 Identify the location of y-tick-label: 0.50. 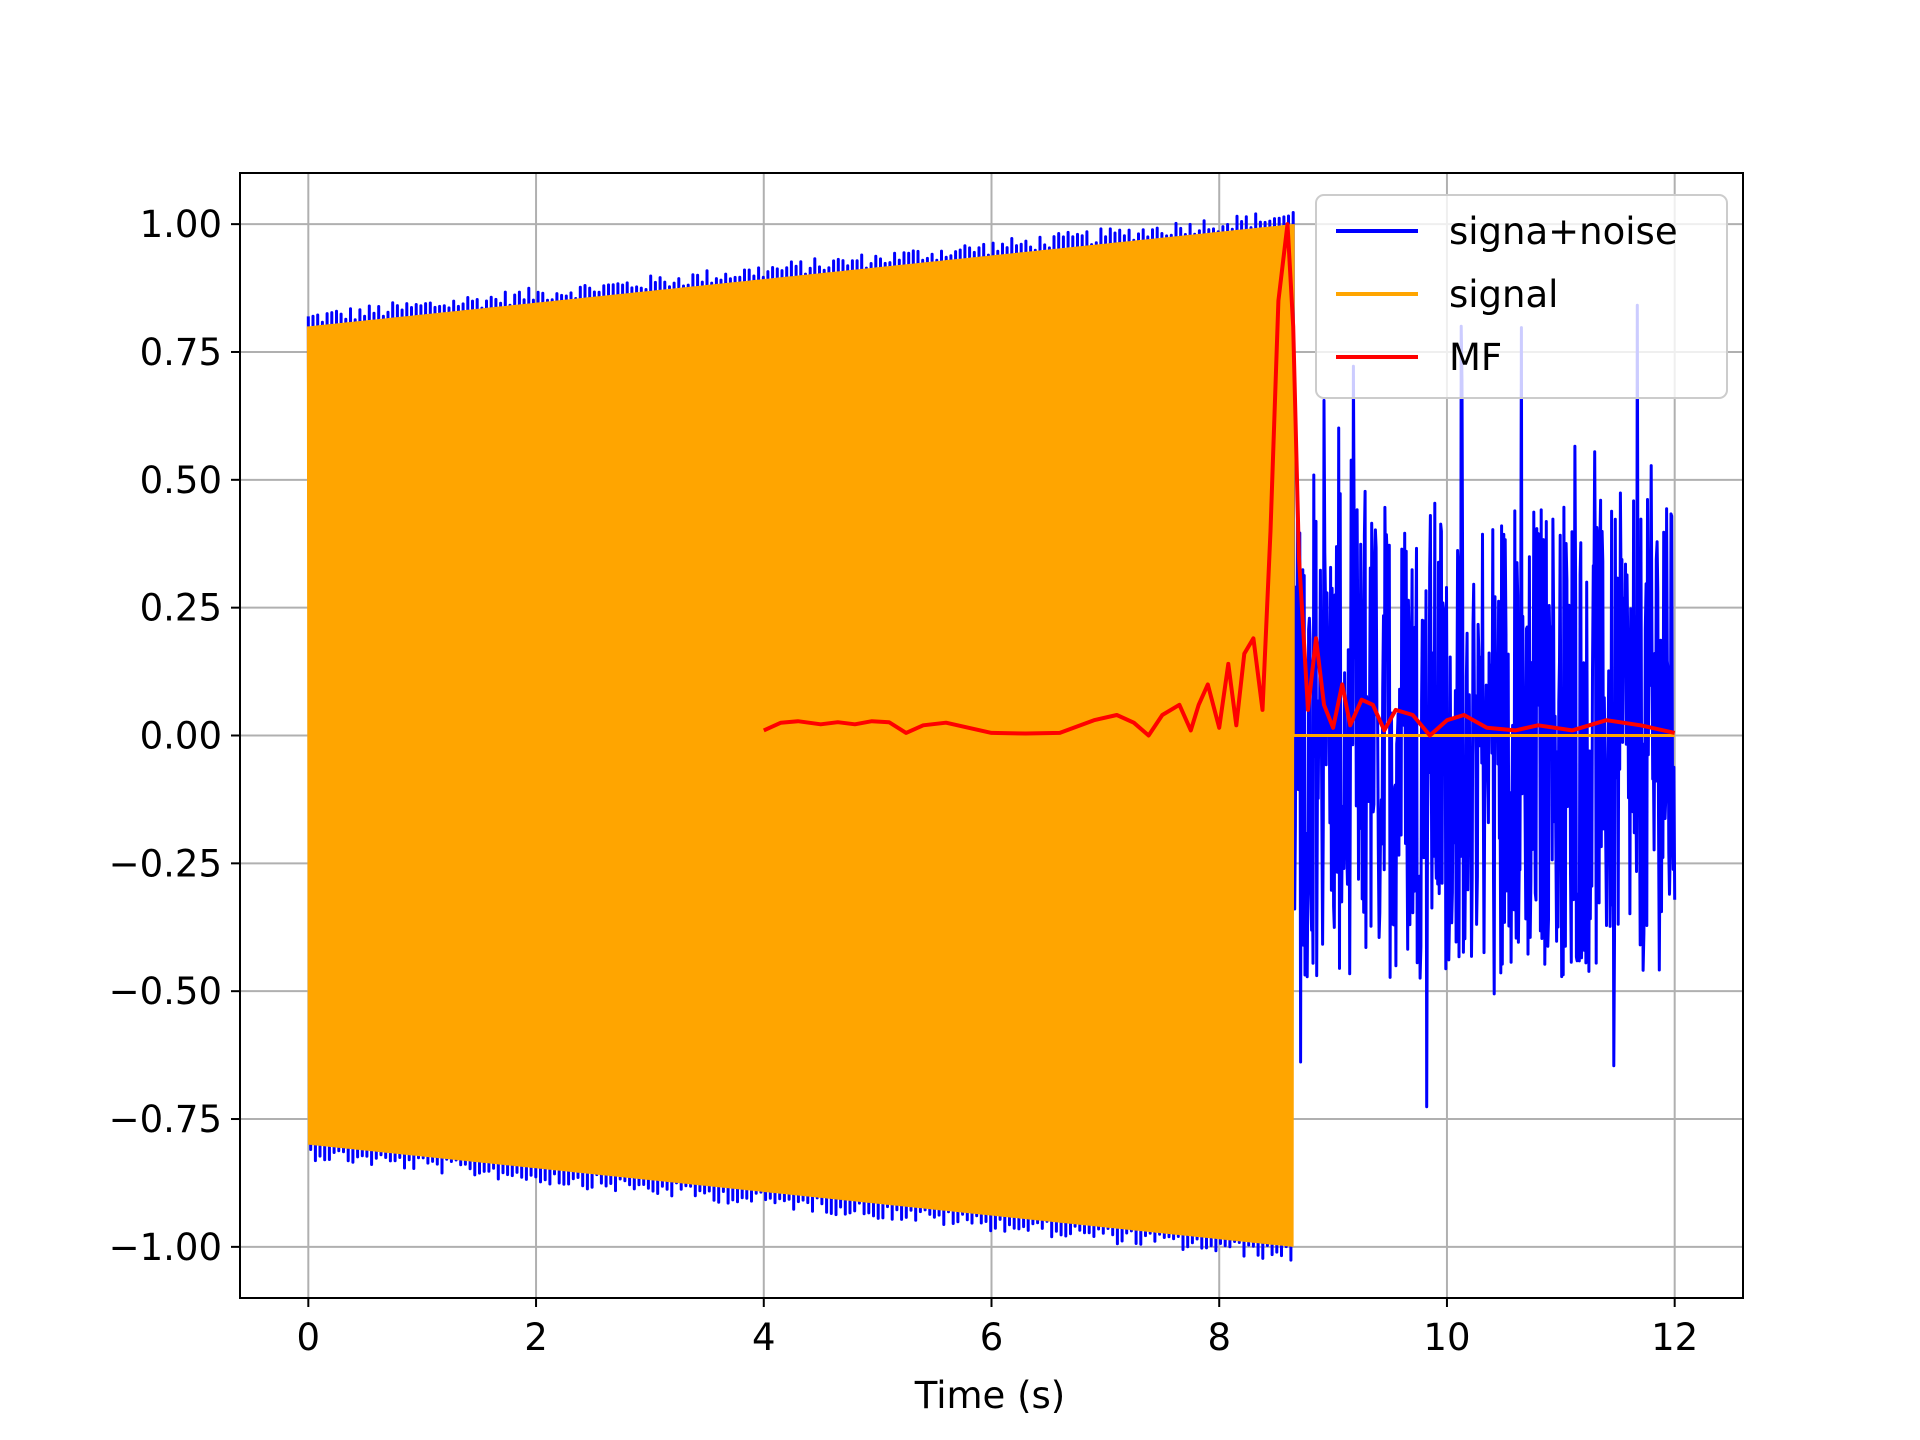
(181, 480).